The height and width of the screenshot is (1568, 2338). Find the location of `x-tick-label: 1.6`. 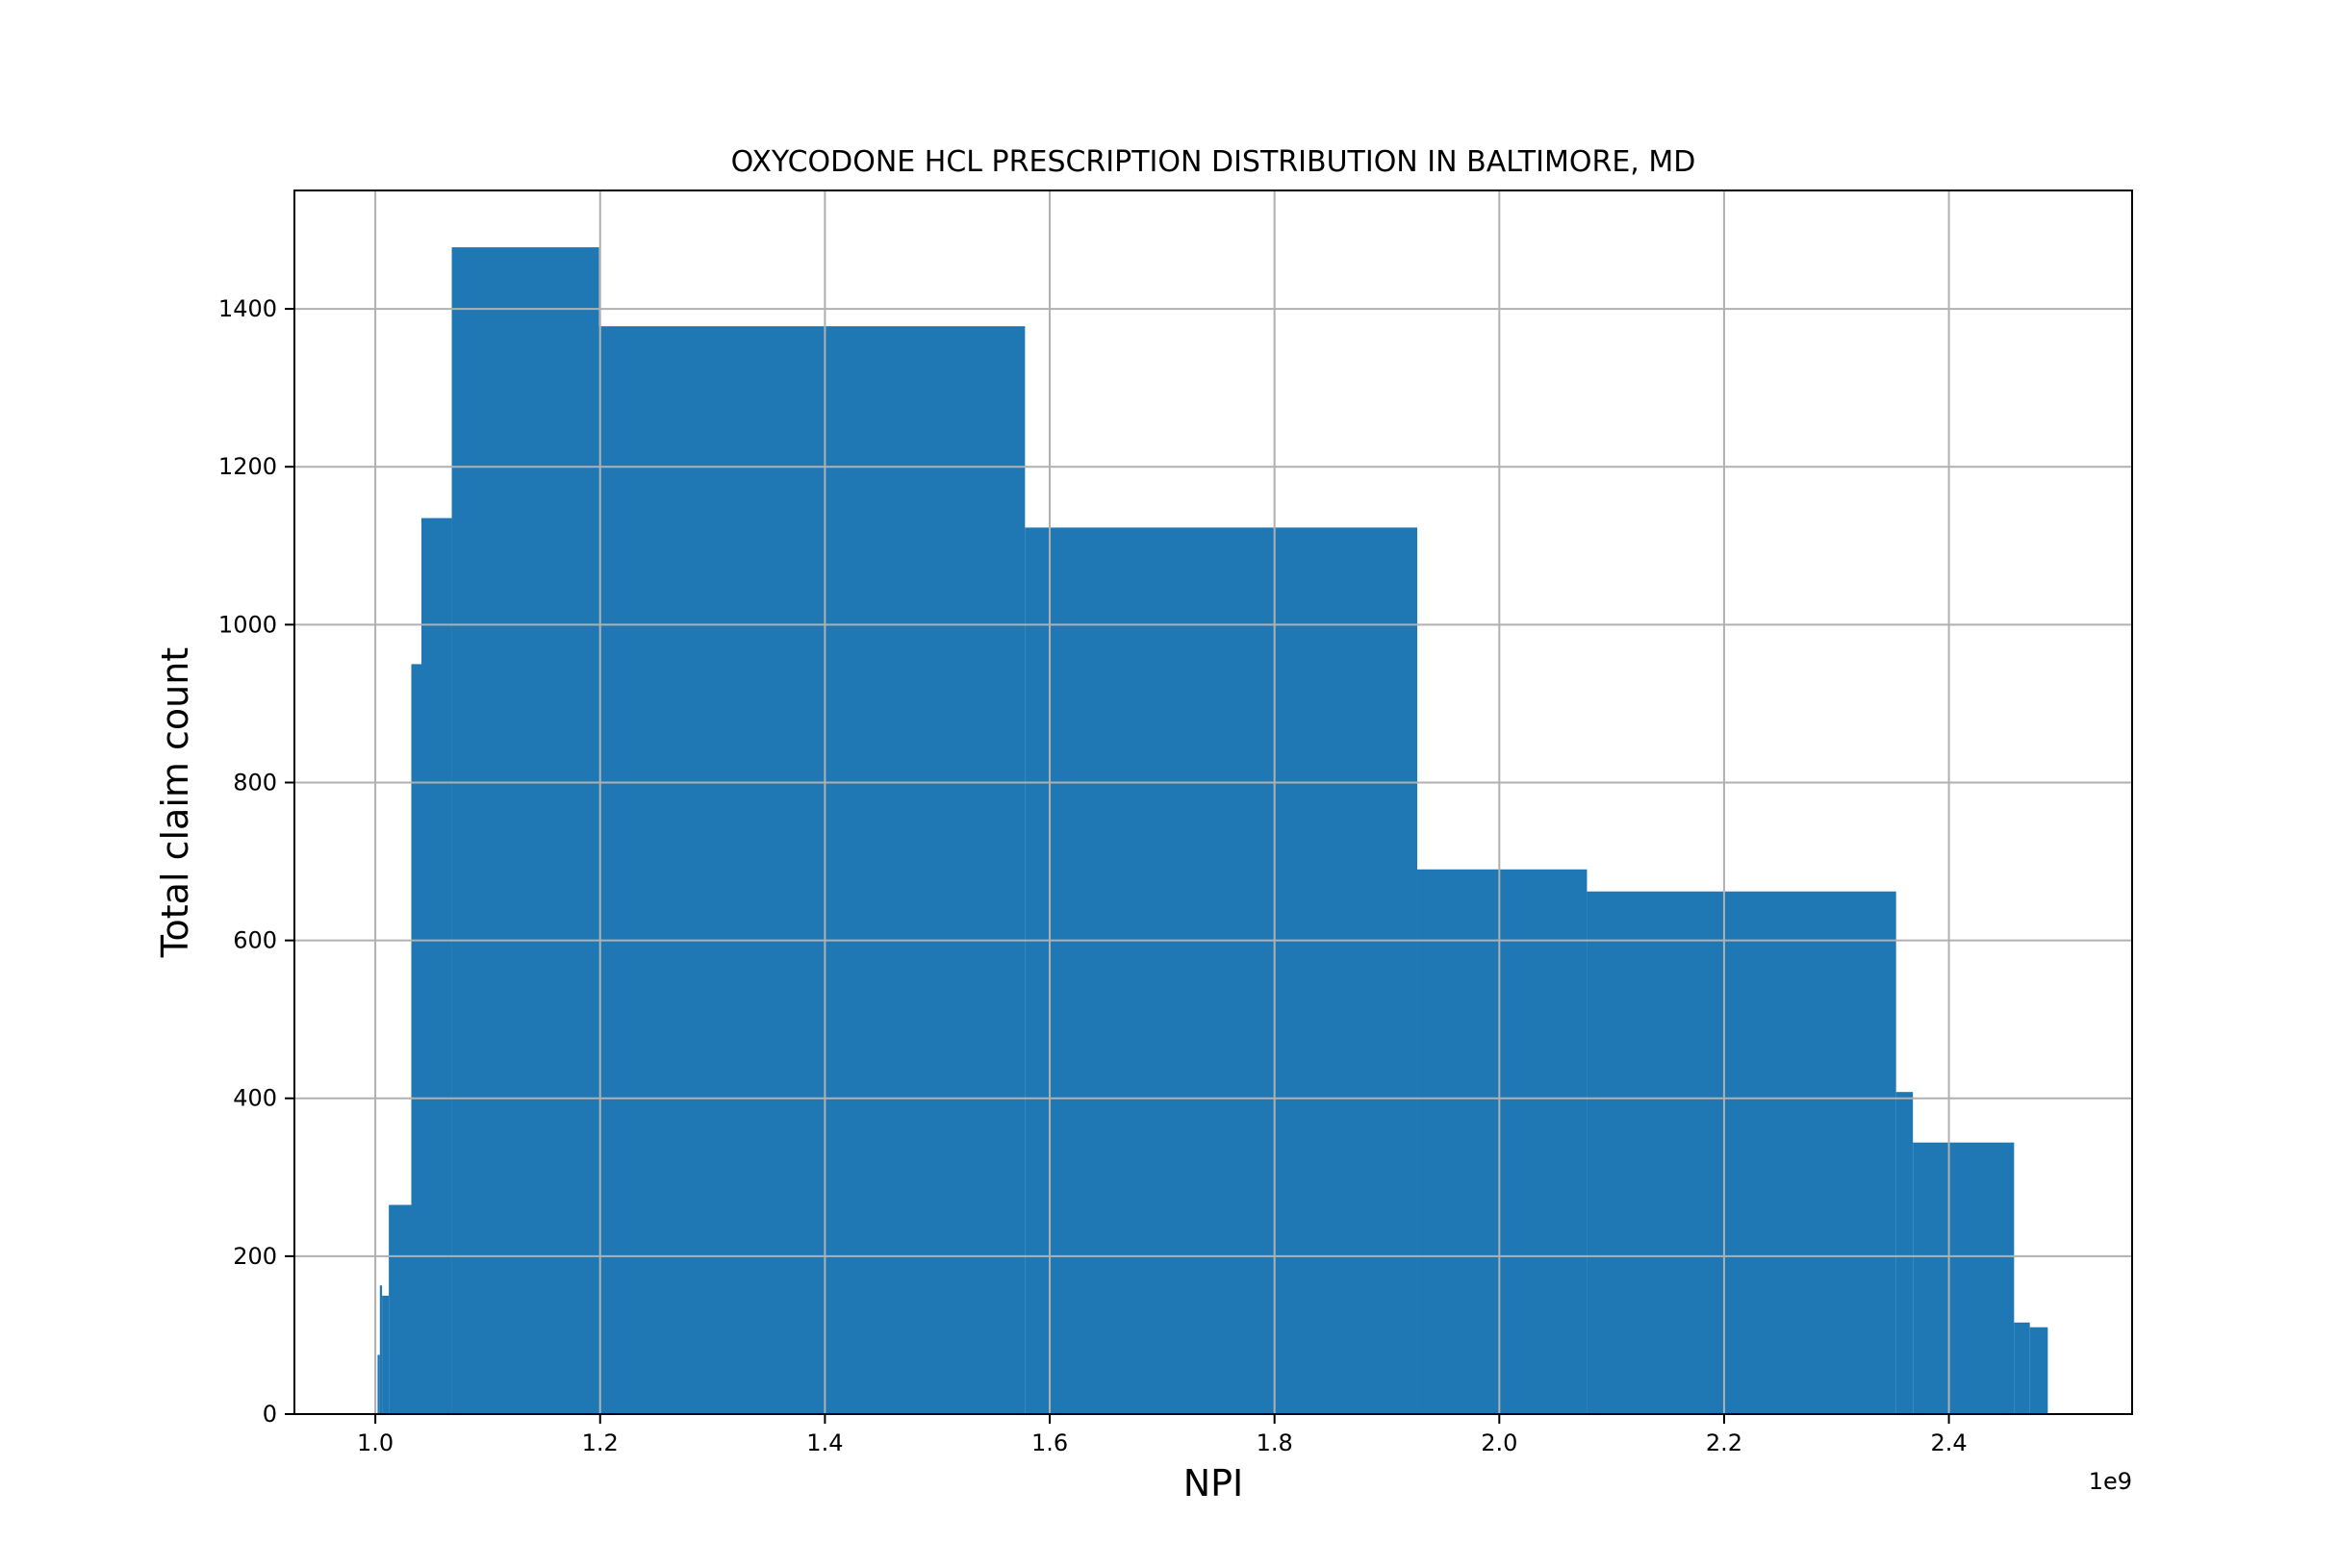

x-tick-label: 1.6 is located at coordinates (1049, 1442).